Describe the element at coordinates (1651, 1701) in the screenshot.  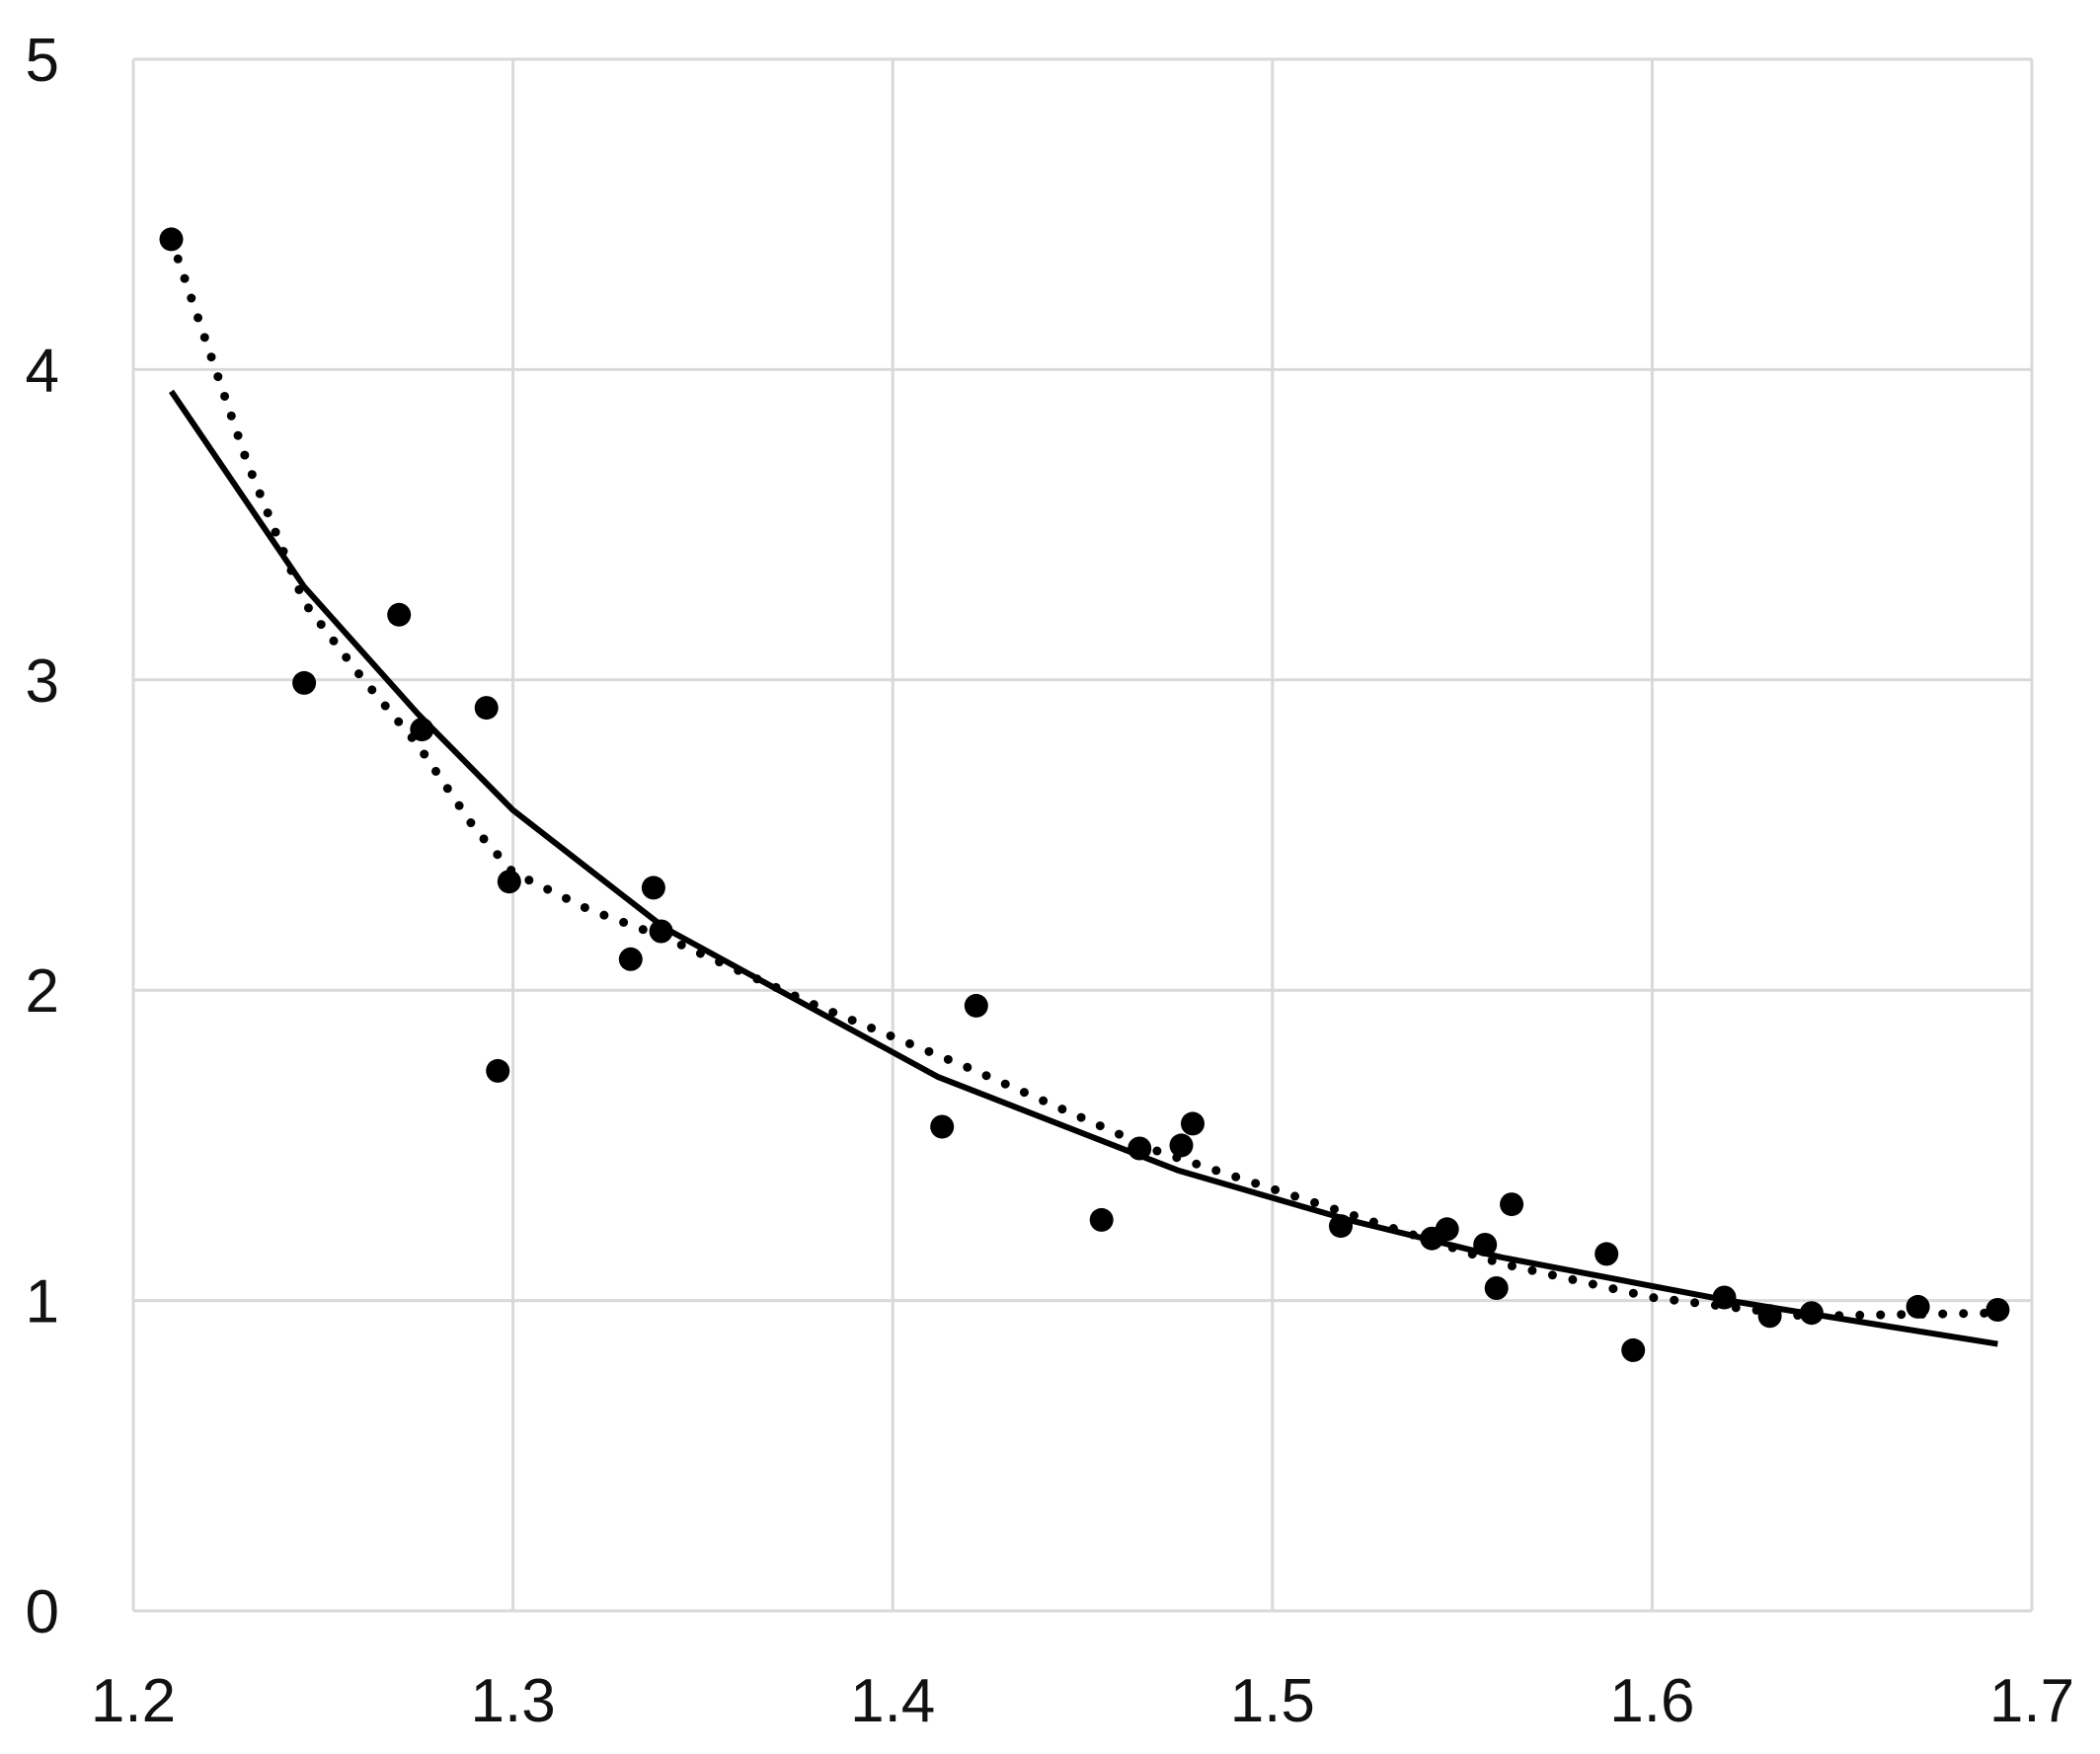
I see `x-tick-label: 1.6` at that location.